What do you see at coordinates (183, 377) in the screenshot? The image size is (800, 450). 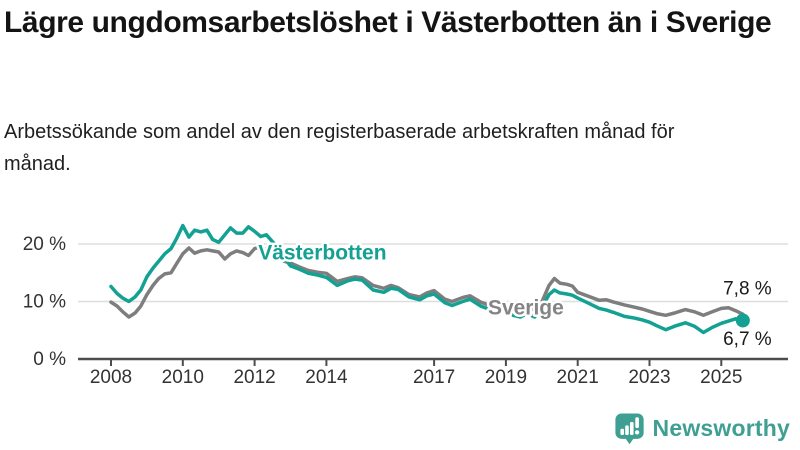 I see `x-tick-label: 2010` at bounding box center [183, 377].